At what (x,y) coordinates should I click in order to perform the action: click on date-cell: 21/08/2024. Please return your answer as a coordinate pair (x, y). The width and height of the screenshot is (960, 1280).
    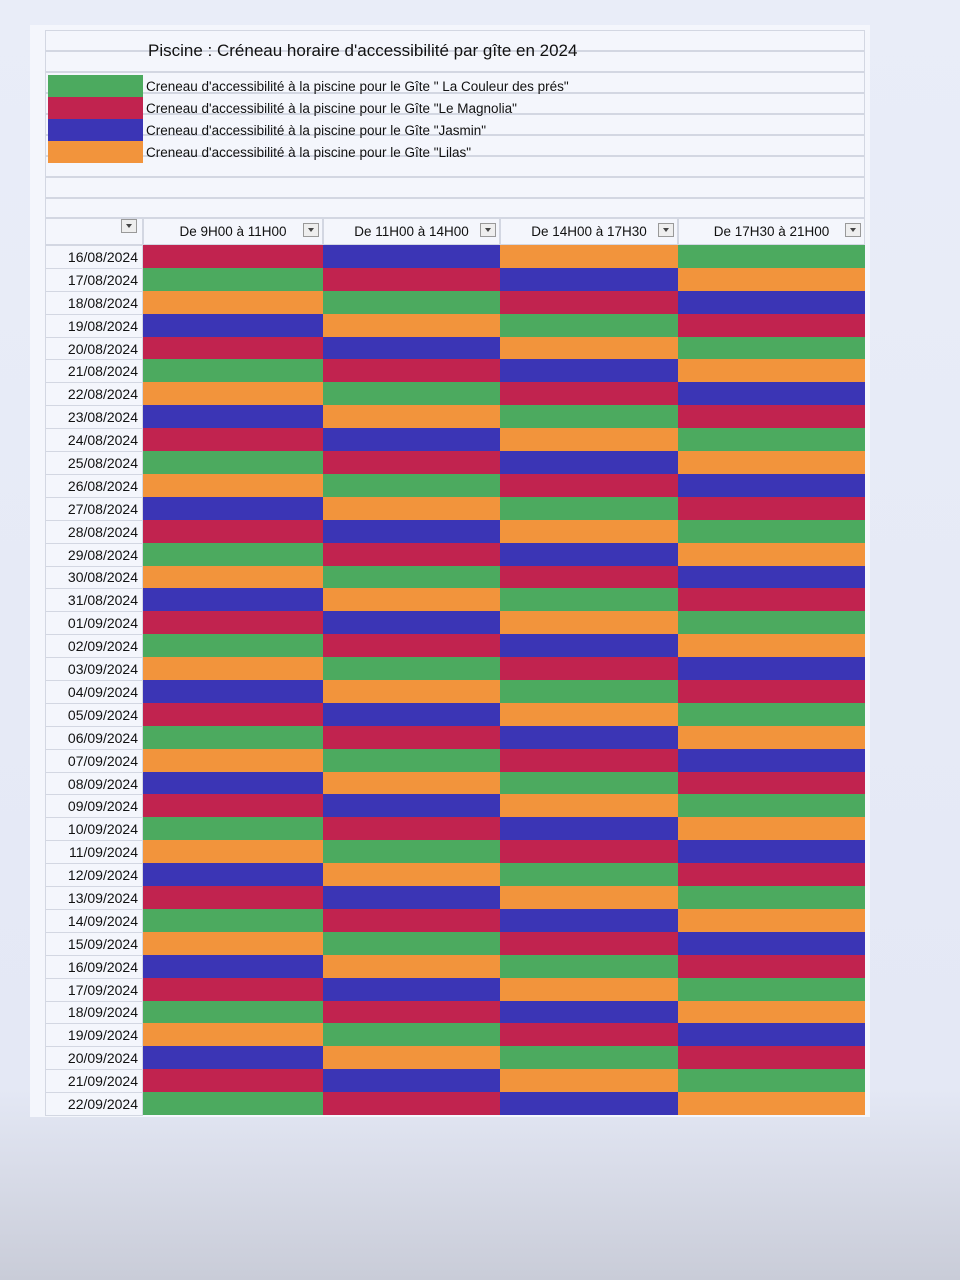
    Looking at the image, I should click on (94, 371).